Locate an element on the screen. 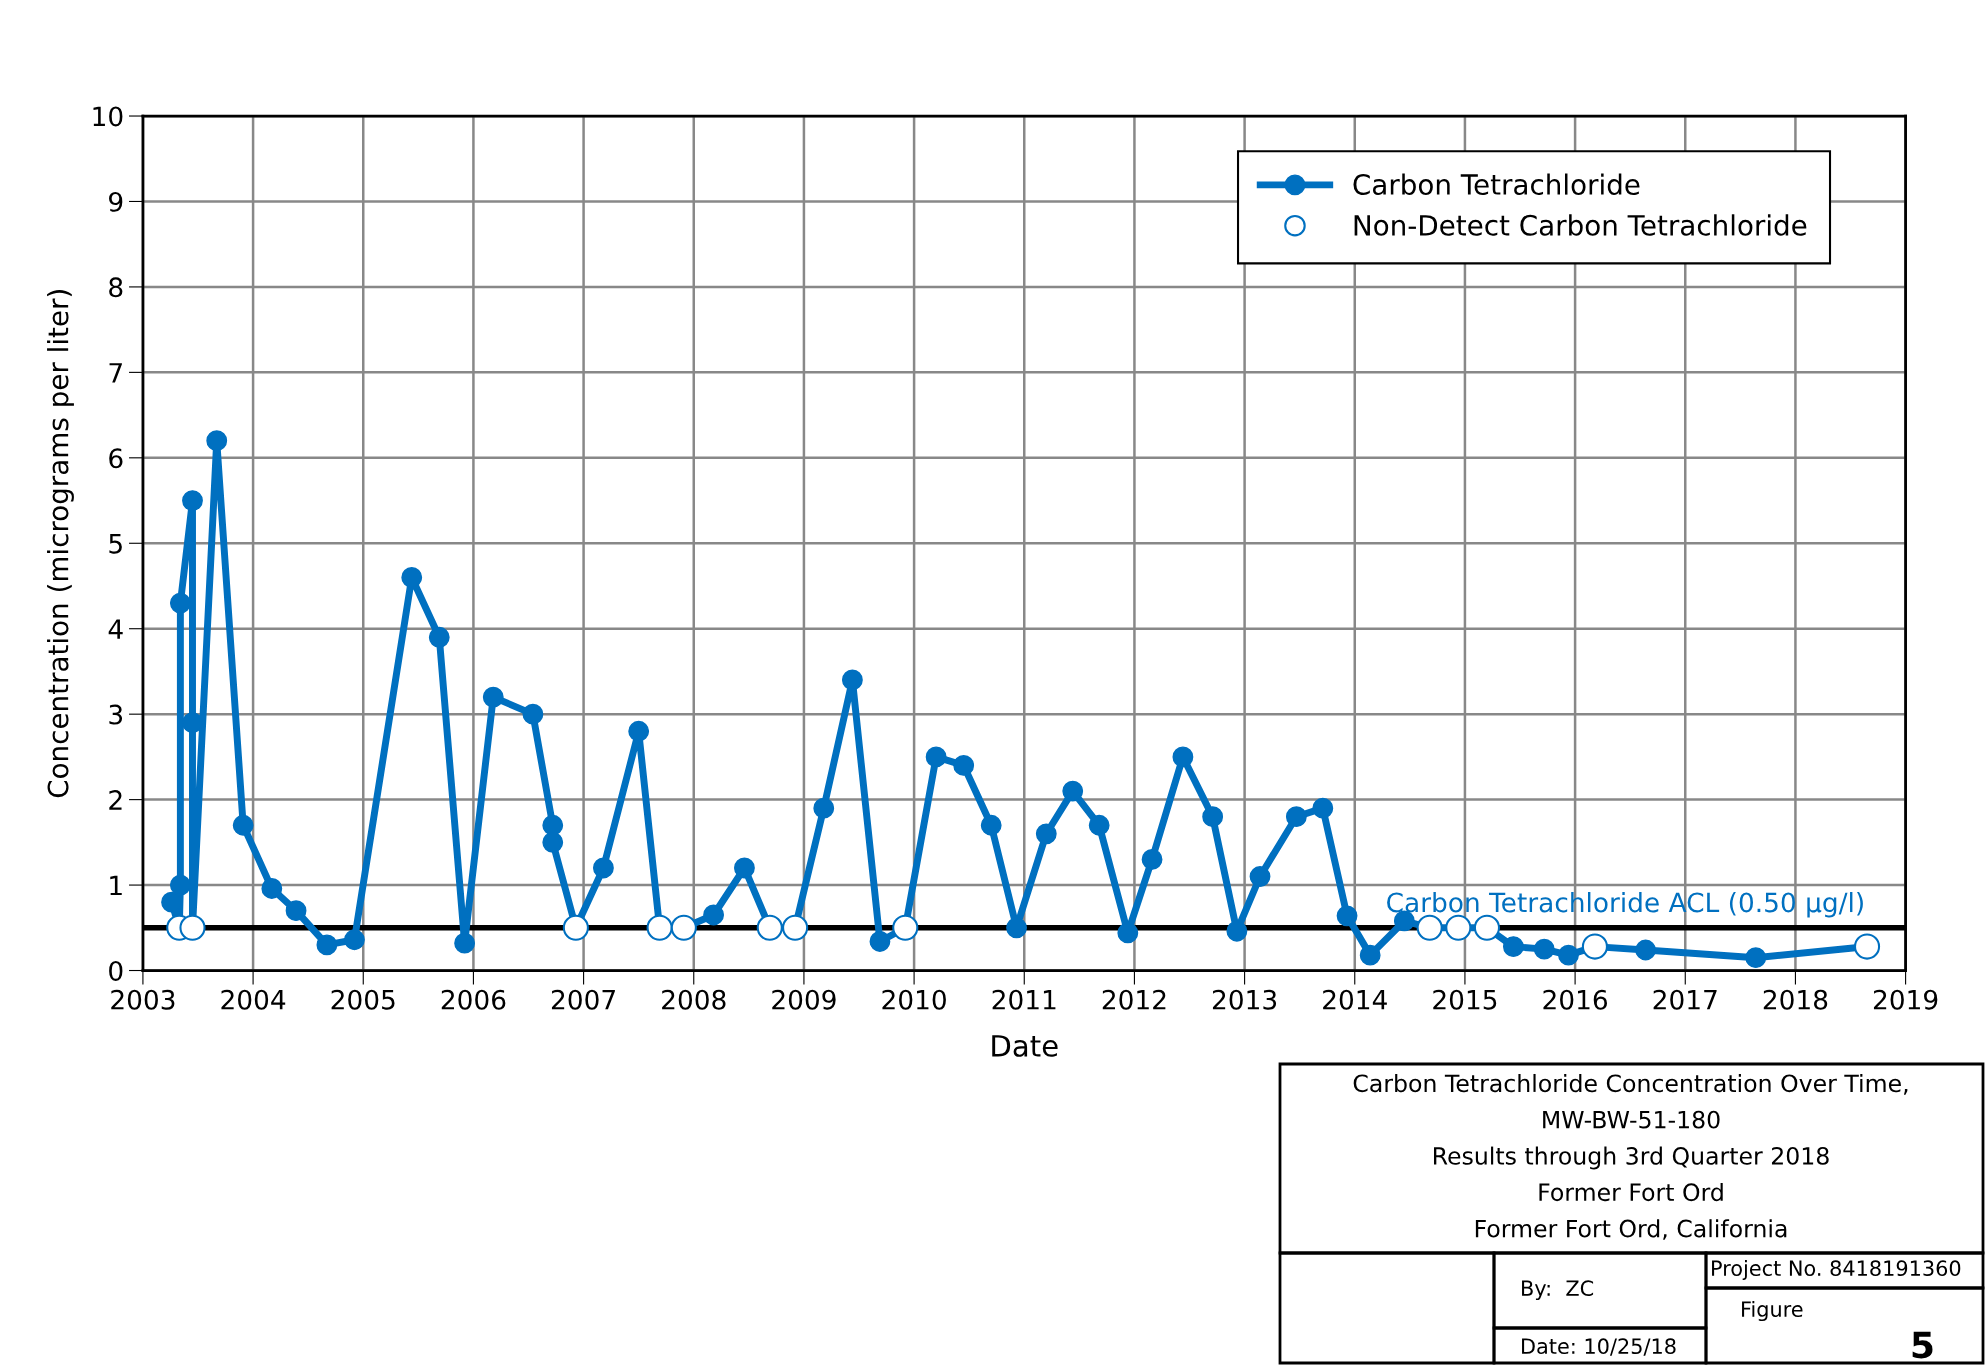  x-tick-label: 2005 is located at coordinates (363, 999).